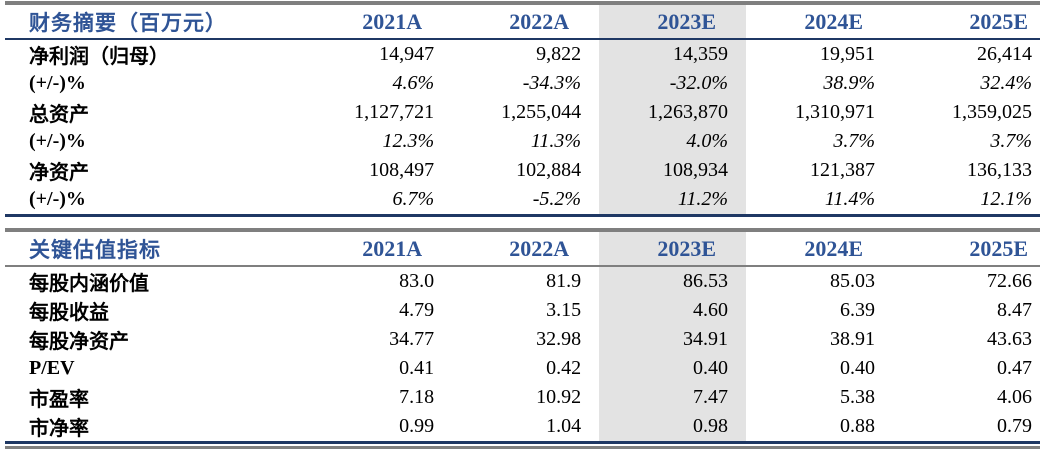 The width and height of the screenshot is (1045, 451). Describe the element at coordinates (417, 310) in the screenshot. I see `cell-value: 4.79` at that location.